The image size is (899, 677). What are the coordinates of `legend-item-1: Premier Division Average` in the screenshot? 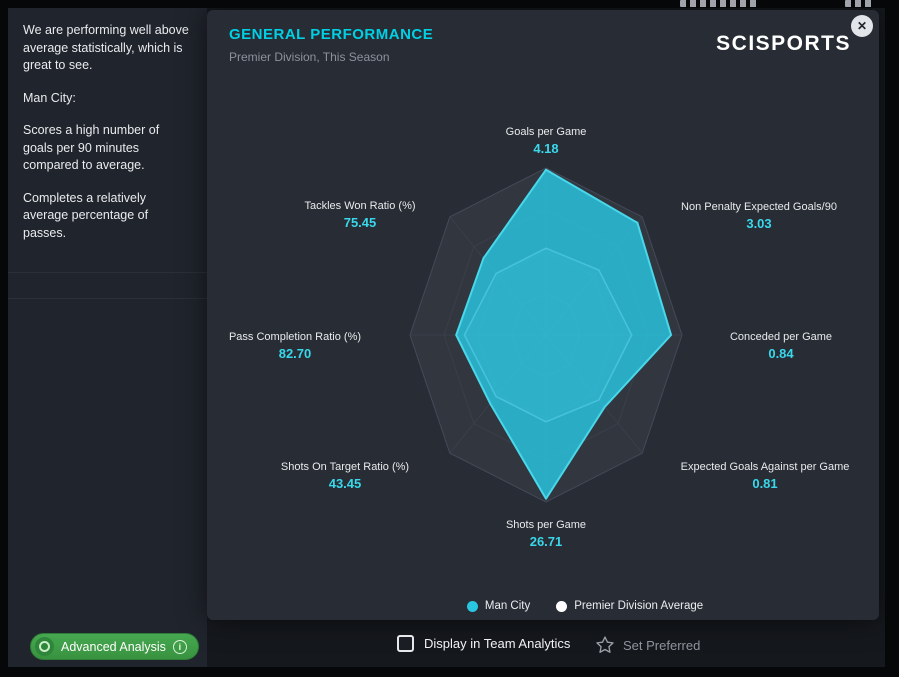 It's located at (629, 606).